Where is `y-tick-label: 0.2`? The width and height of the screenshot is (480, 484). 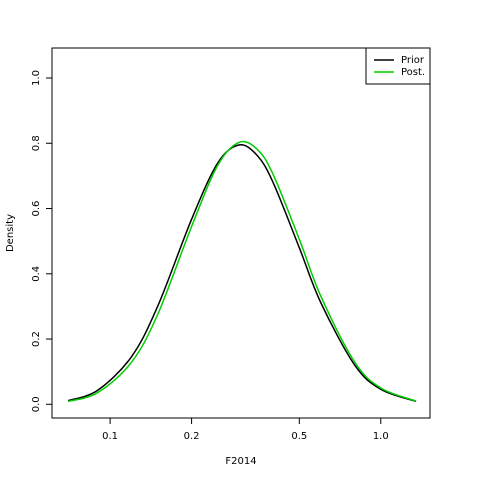 y-tick-label: 0.2 is located at coordinates (36, 339).